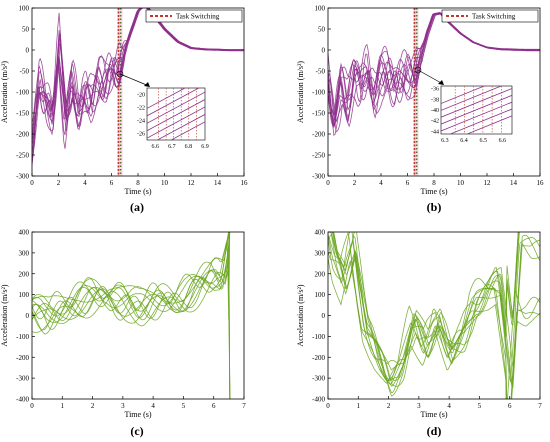 The width and height of the screenshot is (550, 442). What do you see at coordinates (137, 207) in the screenshot?
I see `caption-a: (a)` at bounding box center [137, 207].